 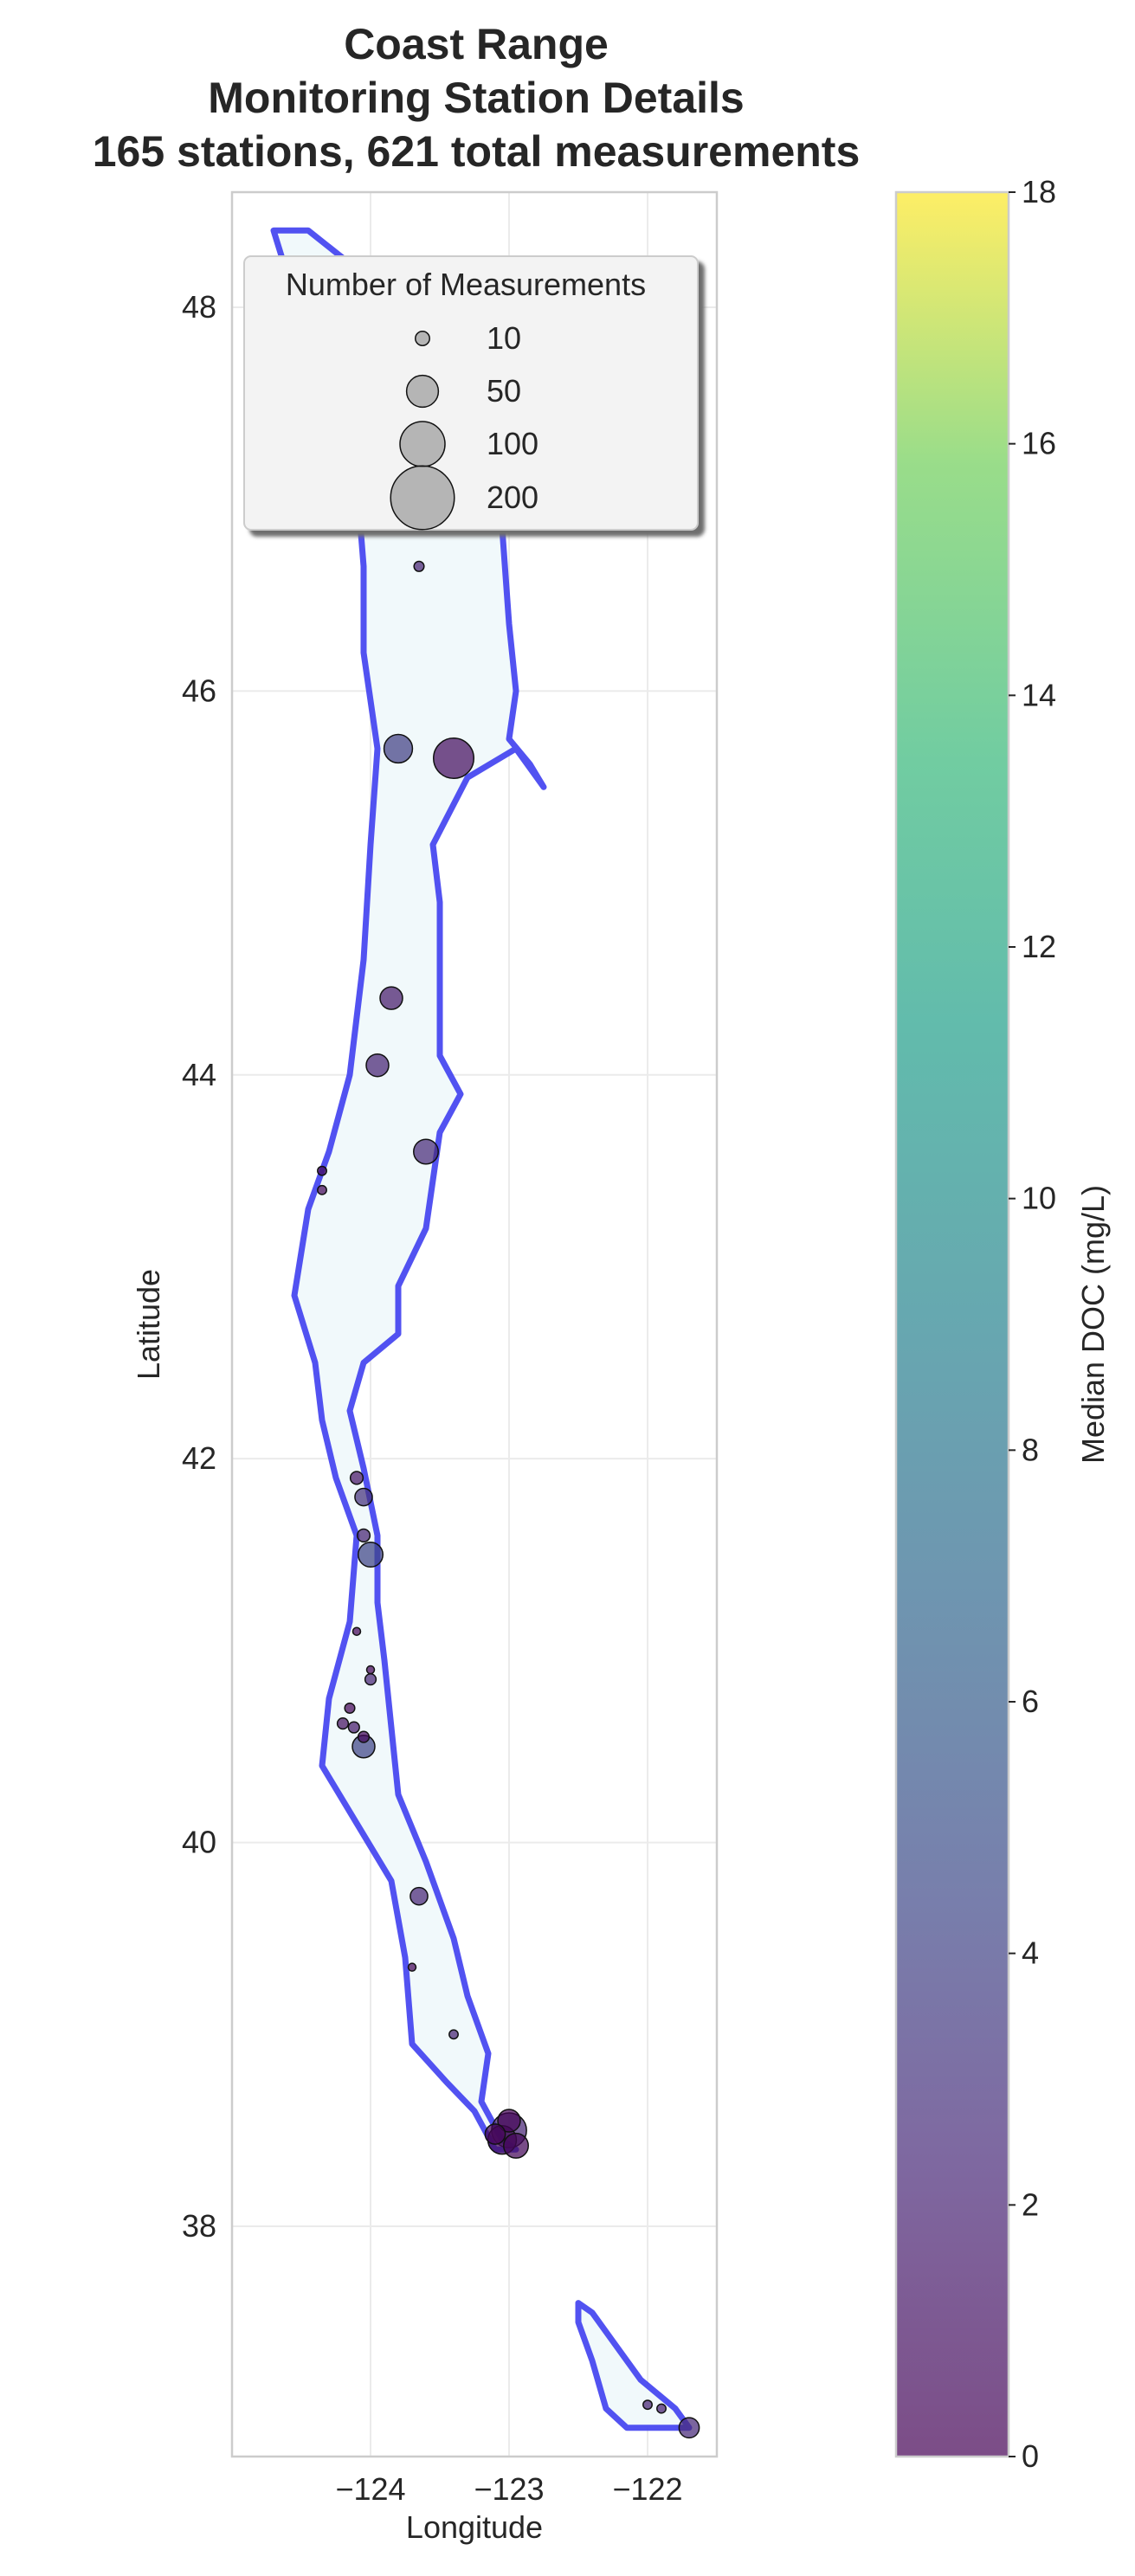 What do you see at coordinates (476, 98) in the screenshot?
I see `chart-title-line-2: Monitoring Station Details` at bounding box center [476, 98].